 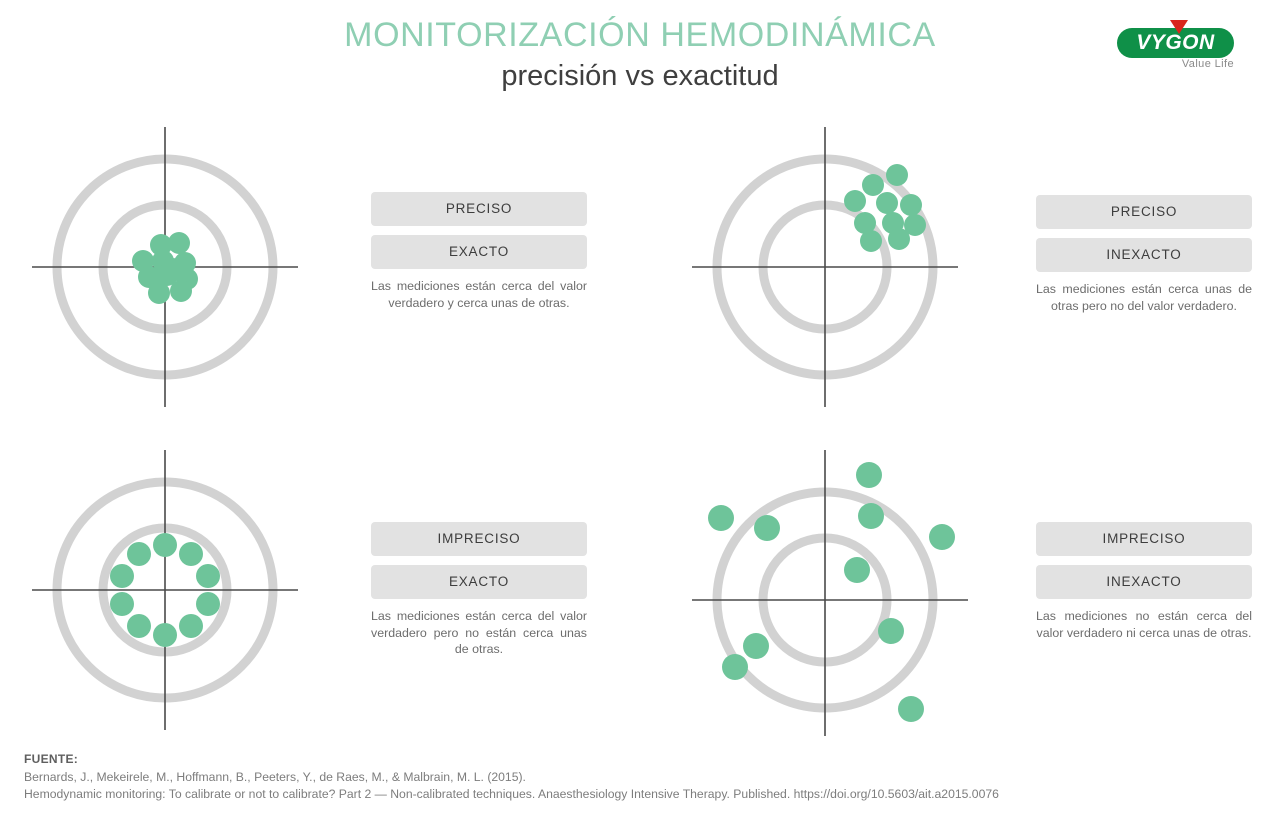 What do you see at coordinates (1175, 42) in the screenshot?
I see `logo-wordmark: VYGON` at bounding box center [1175, 42].